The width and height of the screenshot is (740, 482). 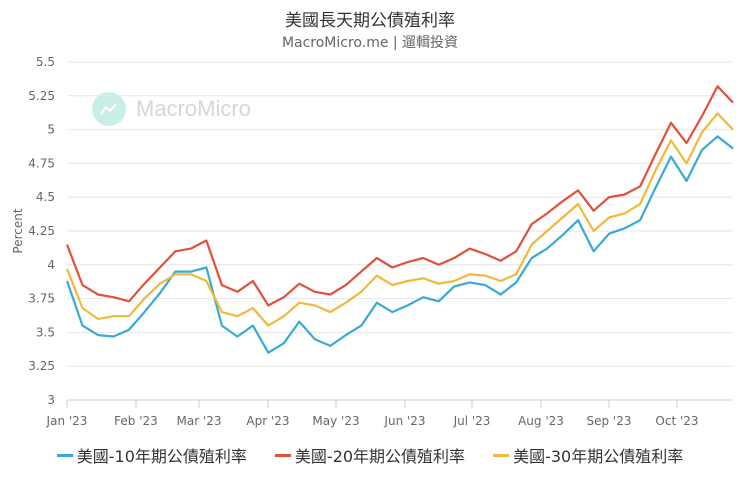 I want to click on y-axis-label: Percent, so click(x=18, y=230).